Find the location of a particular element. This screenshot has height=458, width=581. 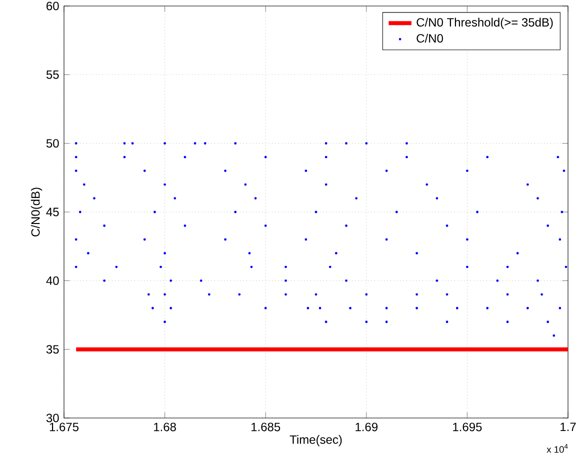

legend-label: C/N0 Threshold(>= 35dB) is located at coordinates (484, 23).